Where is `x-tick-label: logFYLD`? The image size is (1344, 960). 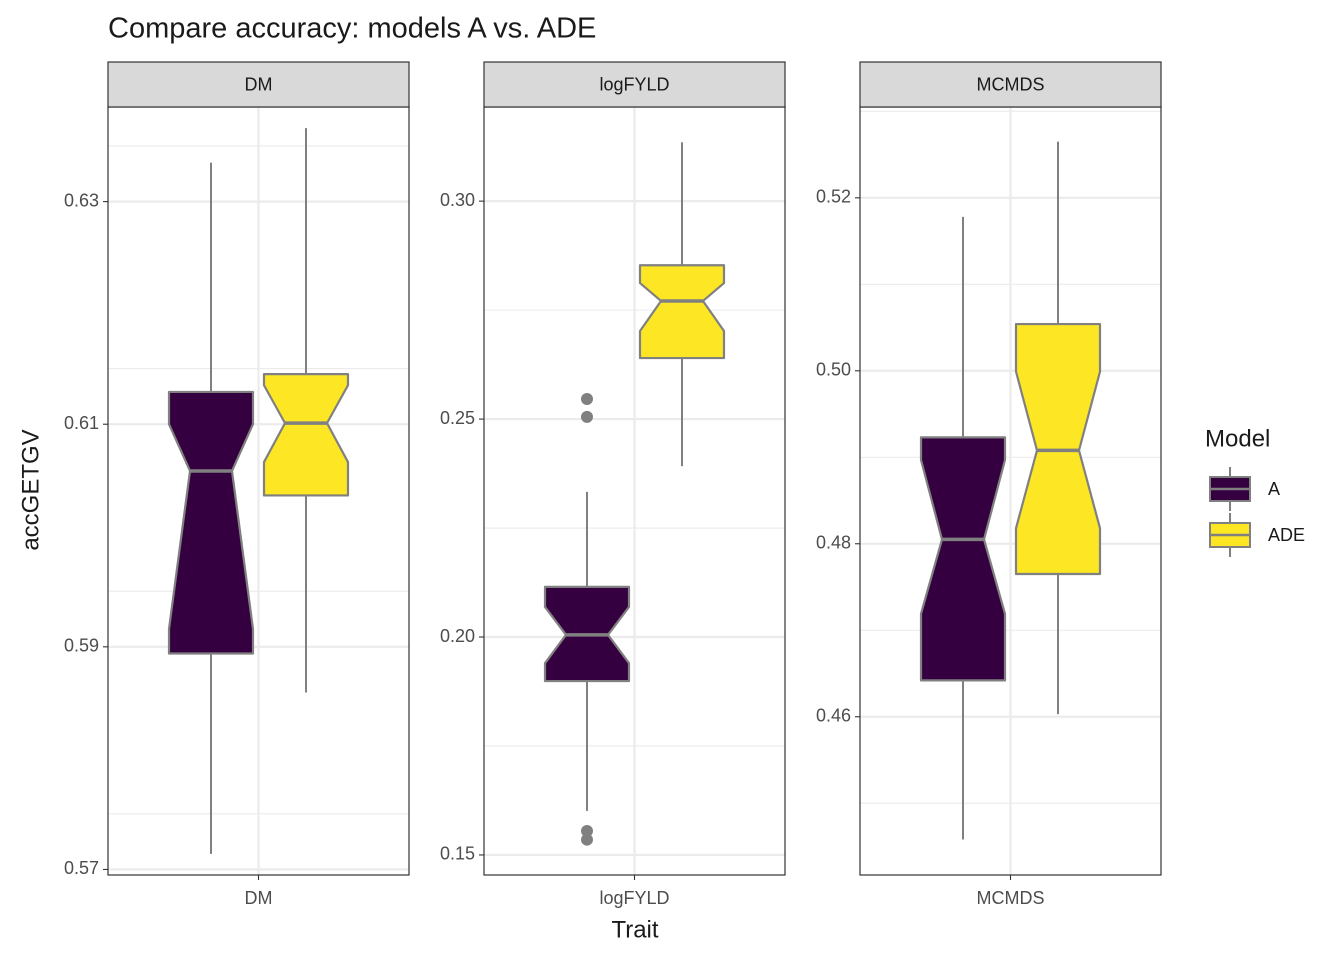 x-tick-label: logFYLD is located at coordinates (634, 898).